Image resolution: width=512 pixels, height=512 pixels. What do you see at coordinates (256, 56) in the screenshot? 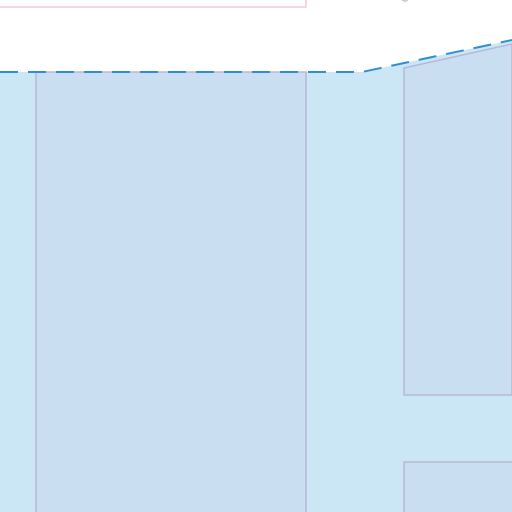
I see `shoreline-dashed-line` at bounding box center [256, 56].